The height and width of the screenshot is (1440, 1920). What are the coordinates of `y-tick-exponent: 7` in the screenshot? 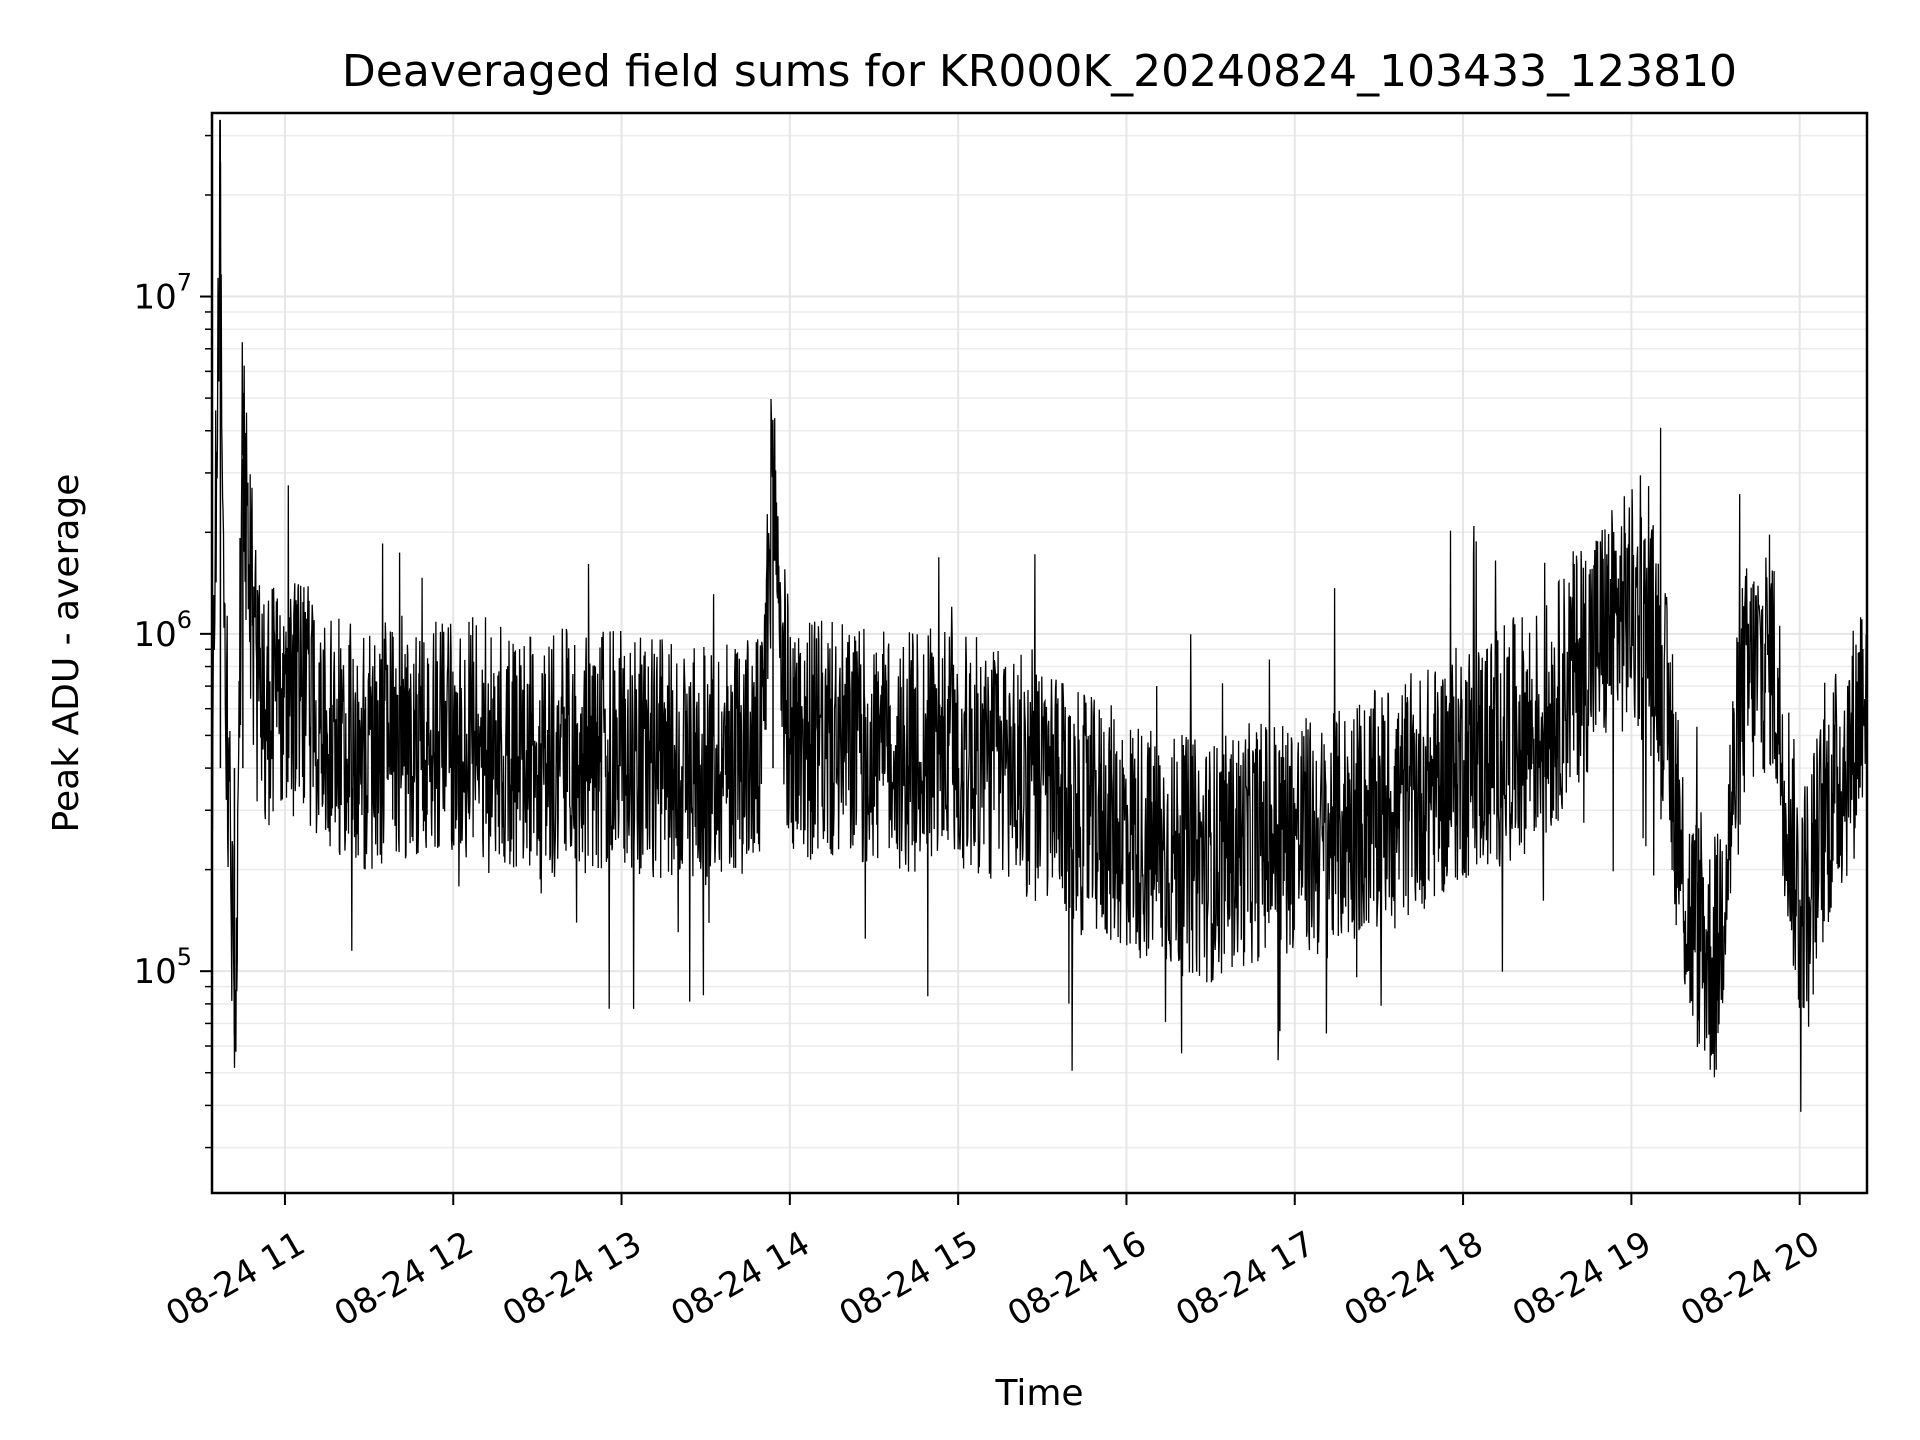 It's located at (184, 283).